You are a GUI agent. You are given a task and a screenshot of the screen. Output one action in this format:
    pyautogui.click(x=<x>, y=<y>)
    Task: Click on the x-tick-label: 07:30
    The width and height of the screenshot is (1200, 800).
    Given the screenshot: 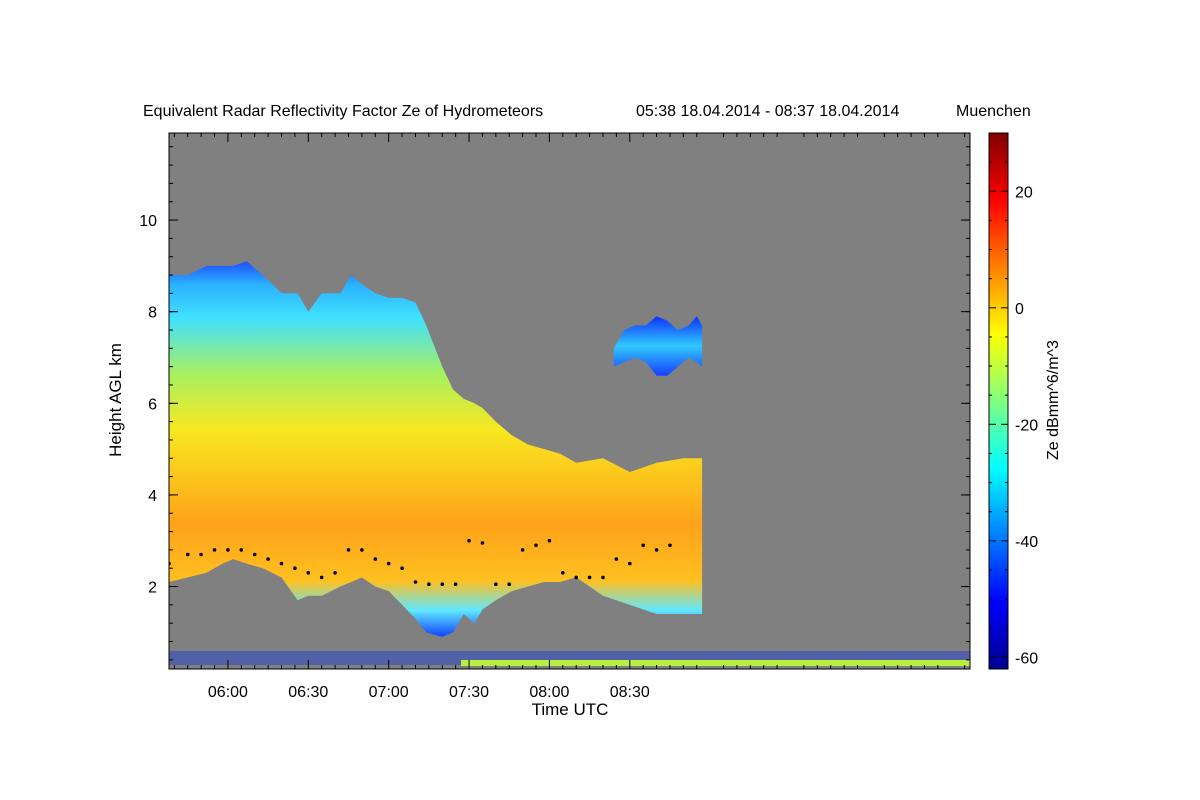 What is the action you would take?
    pyautogui.click(x=469, y=692)
    